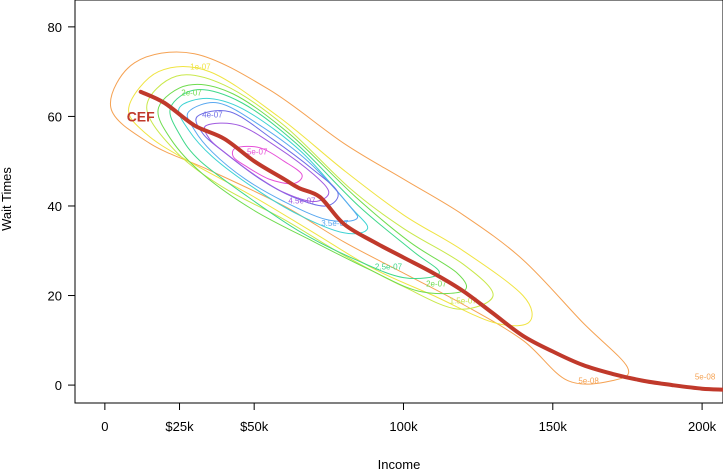  I want to click on contour-4.5e-07, so click(266, 162).